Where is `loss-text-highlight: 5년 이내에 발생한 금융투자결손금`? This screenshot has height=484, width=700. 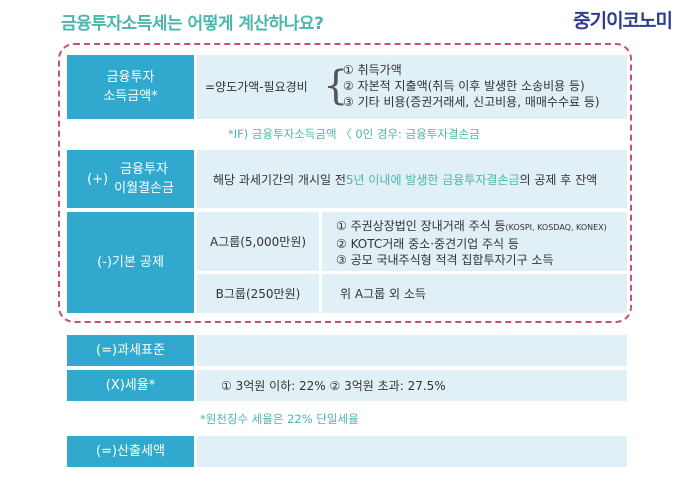
loss-text-highlight: 5년 이내에 발생한 금융투자결손금 is located at coordinates (432, 179).